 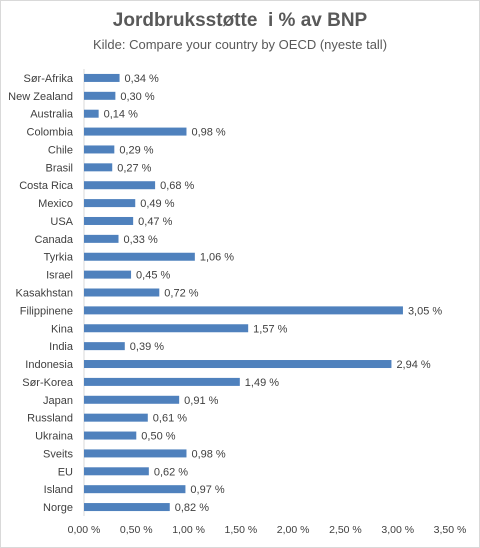 What do you see at coordinates (397, 530) in the screenshot?
I see `x-tick-label: 3,00 %` at bounding box center [397, 530].